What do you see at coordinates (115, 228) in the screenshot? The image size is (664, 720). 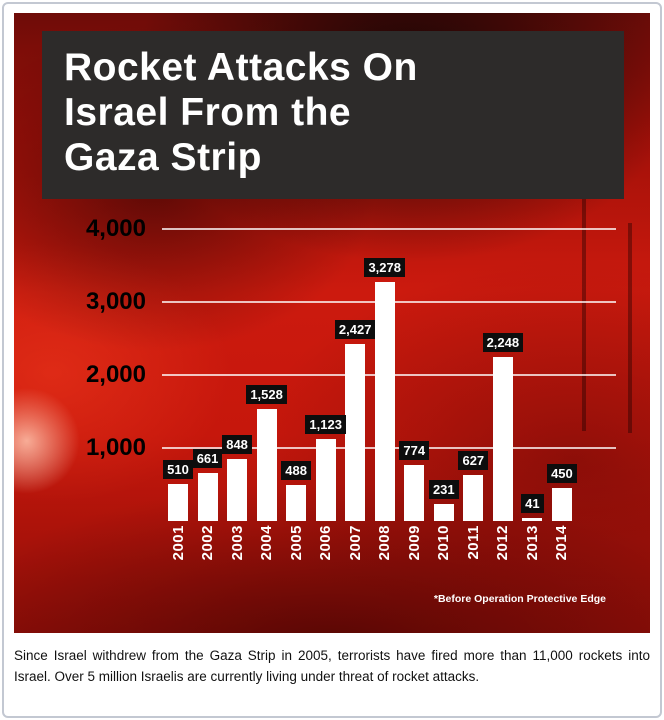 I see `y-axis-label: 4,000` at bounding box center [115, 228].